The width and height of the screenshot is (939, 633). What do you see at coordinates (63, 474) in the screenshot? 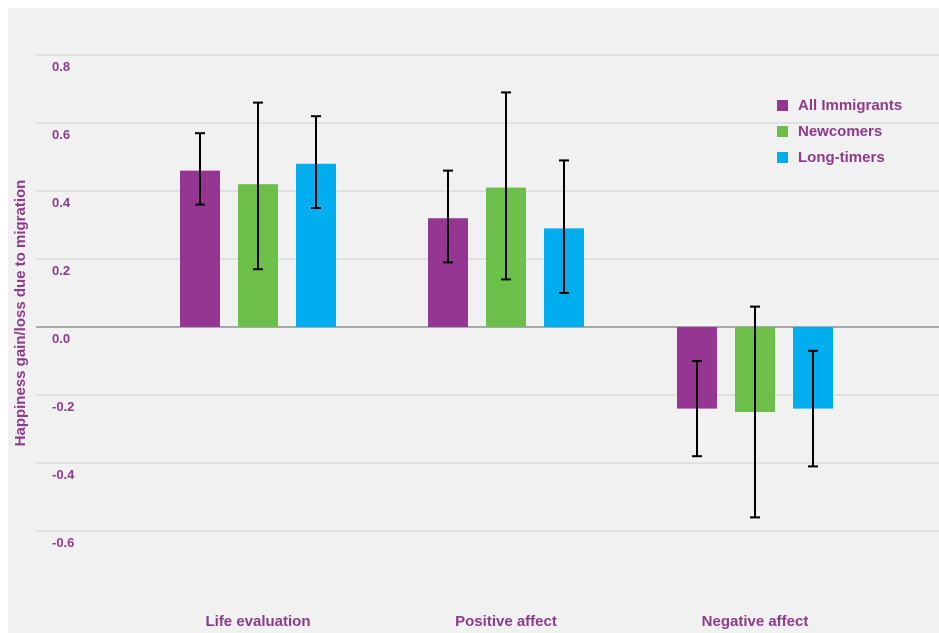
I see `y-tick-label: -0.4` at bounding box center [63, 474].